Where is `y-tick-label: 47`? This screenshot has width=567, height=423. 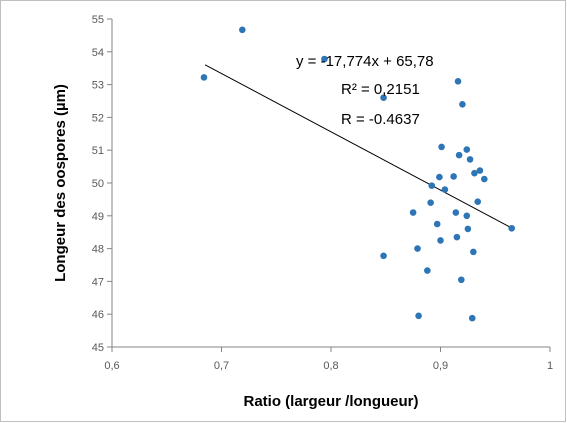
y-tick-label: 47 is located at coordinates (98, 282).